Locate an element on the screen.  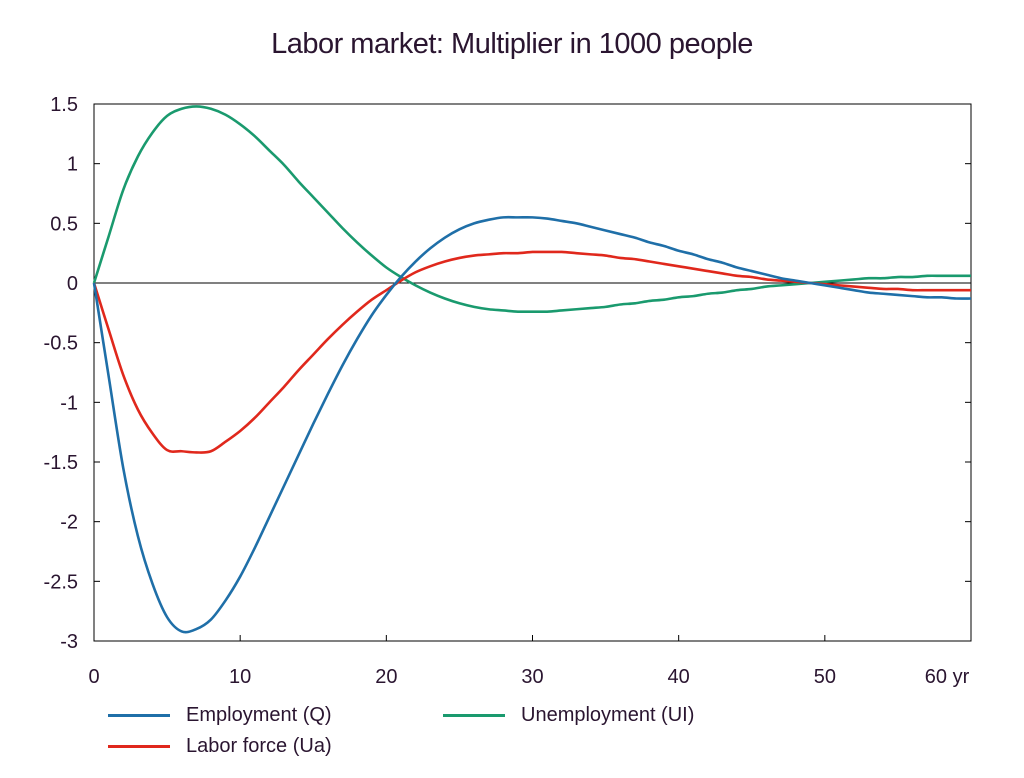
x-tick-label: 10 is located at coordinates (240, 677).